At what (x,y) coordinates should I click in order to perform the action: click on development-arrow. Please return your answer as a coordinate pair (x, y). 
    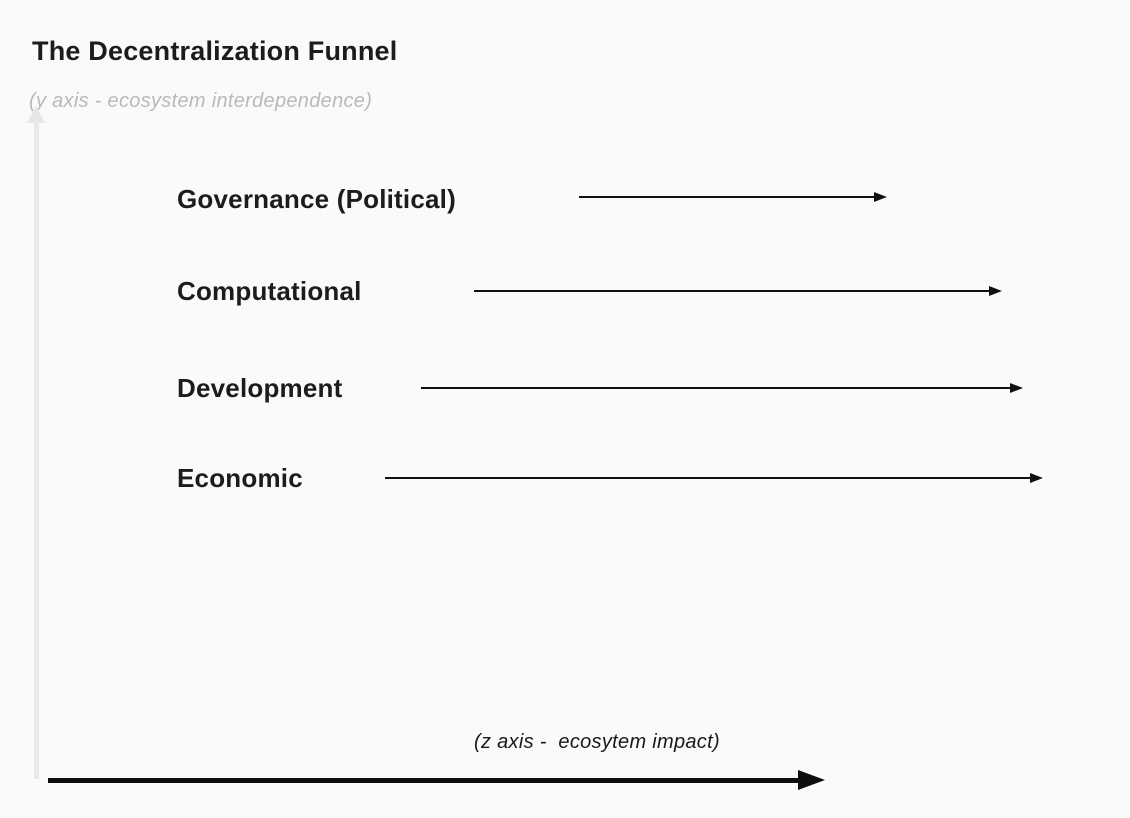
    Looking at the image, I should click on (722, 388).